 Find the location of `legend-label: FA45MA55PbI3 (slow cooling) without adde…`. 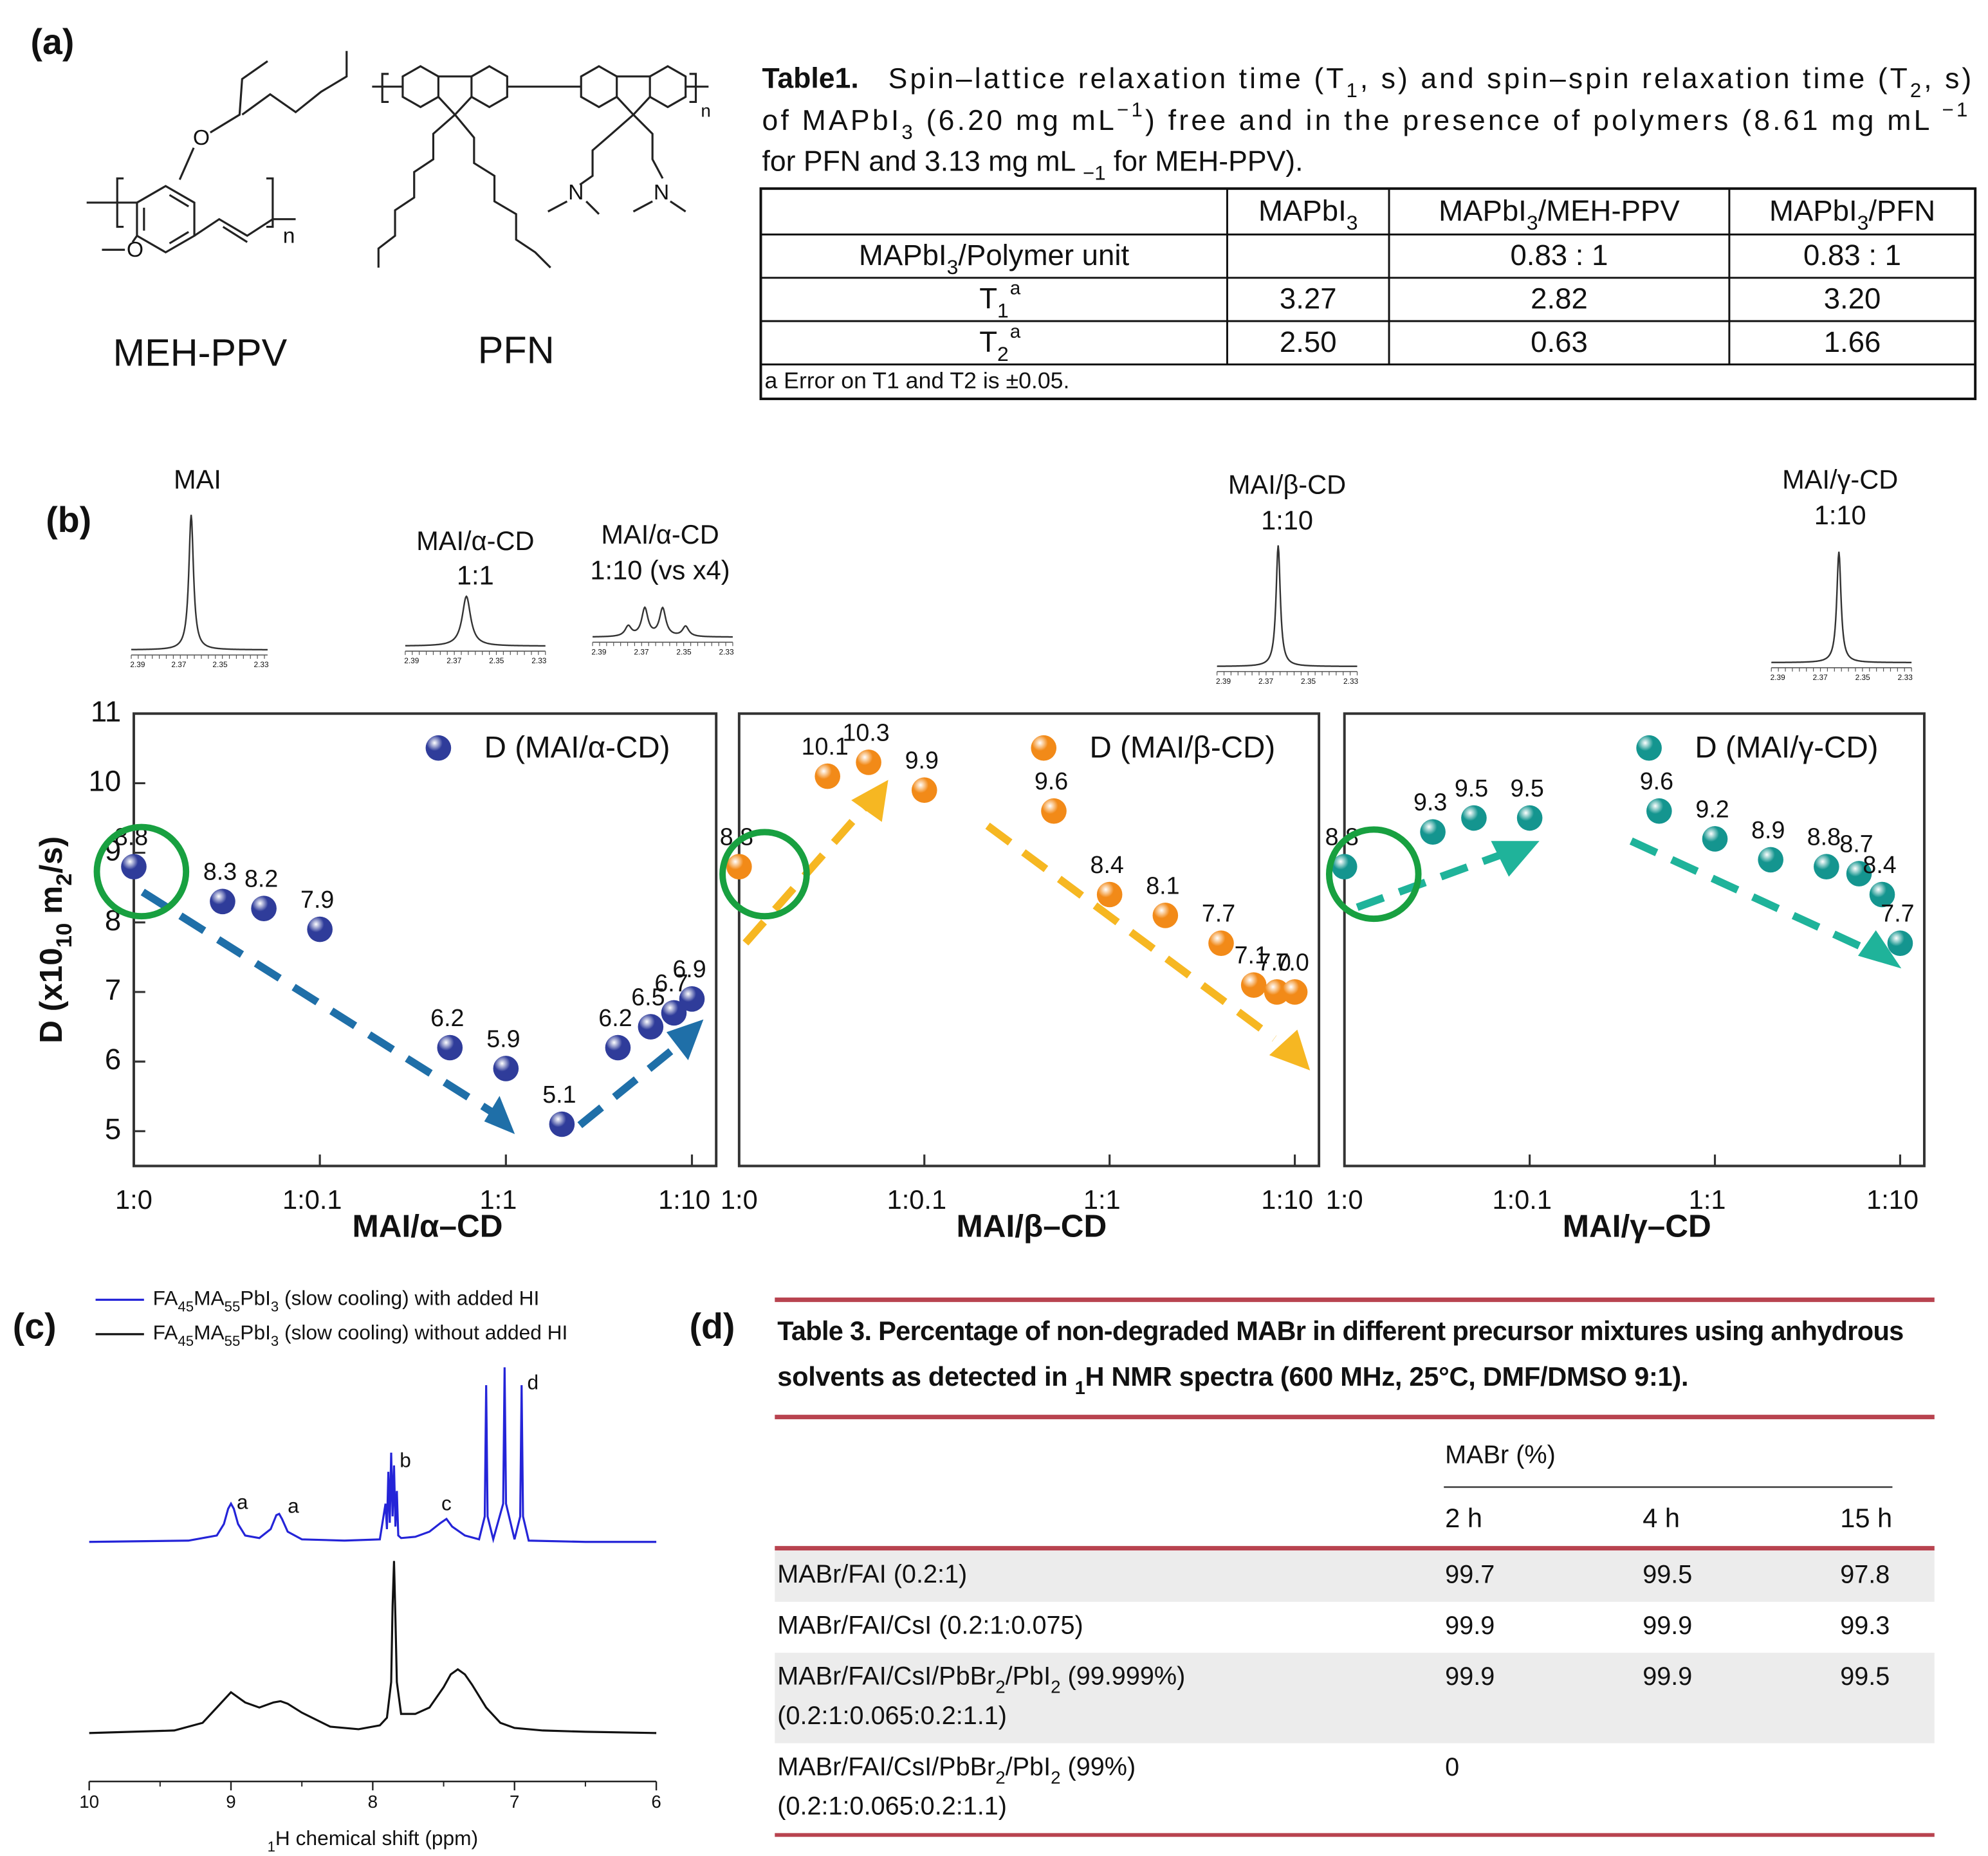

legend-label: FA45MA55PbI3 (slow cooling) without adde… is located at coordinates (361, 1335).